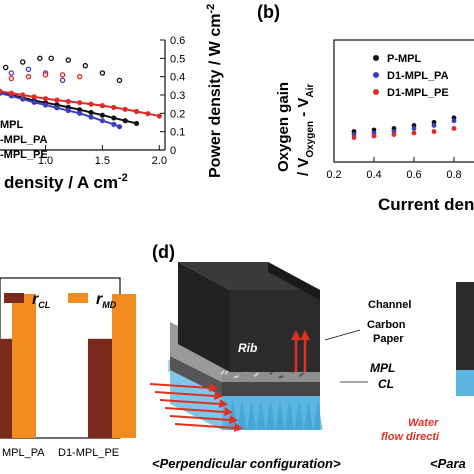 The width and height of the screenshot is (474, 474). I want to click on panel-c-legend-entry: rMD, so click(106, 300).